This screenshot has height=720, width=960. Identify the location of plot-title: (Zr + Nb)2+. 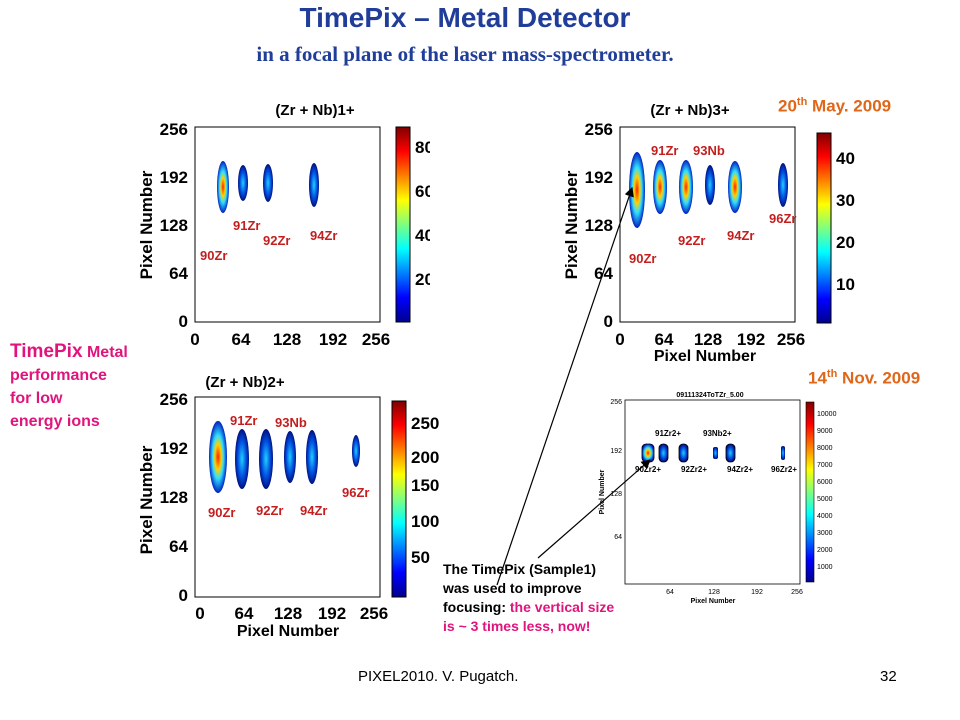
(244, 382).